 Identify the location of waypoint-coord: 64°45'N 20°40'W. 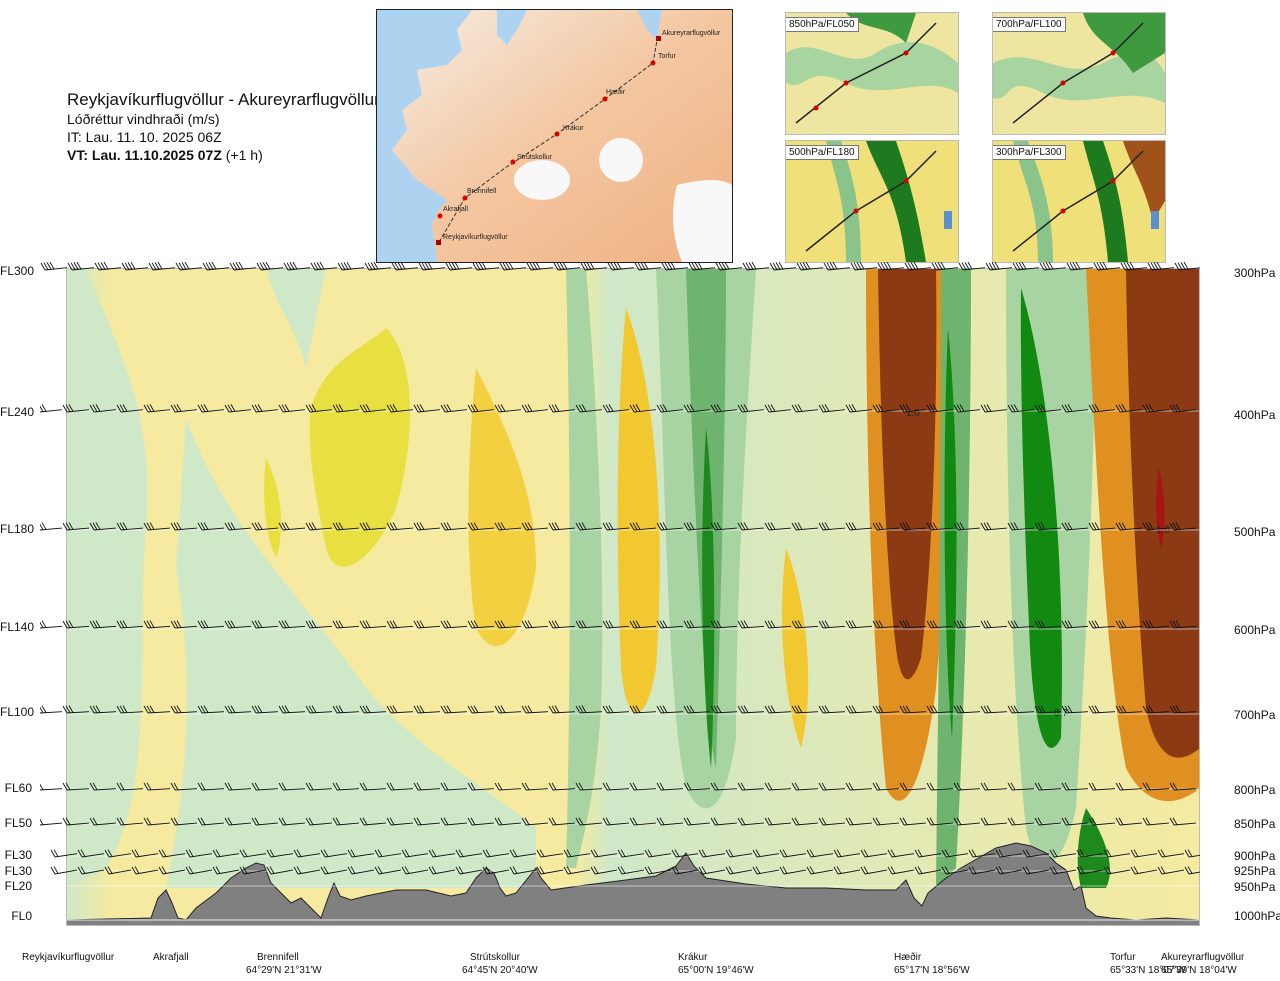
(500, 970).